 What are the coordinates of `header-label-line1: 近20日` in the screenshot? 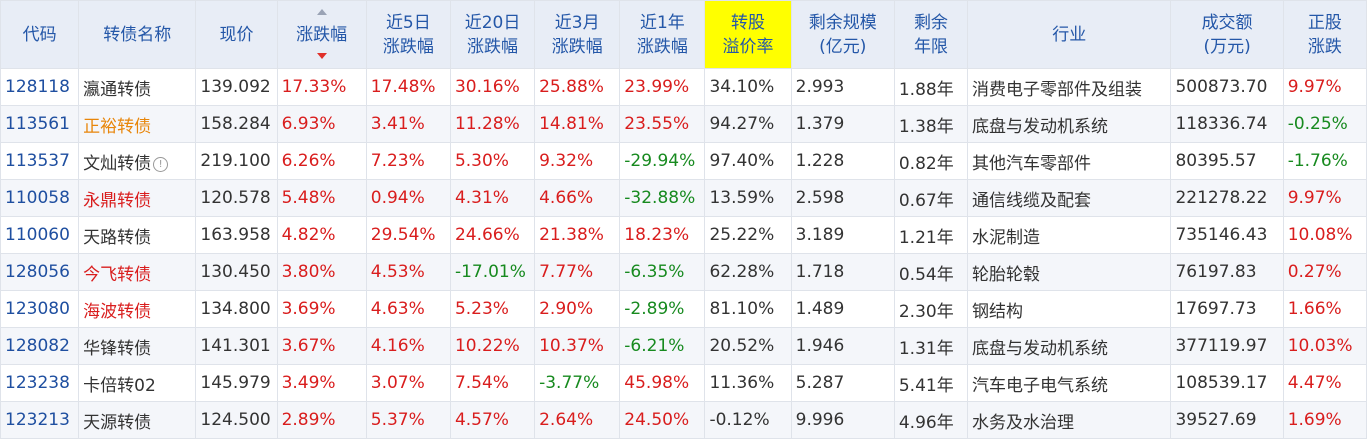 It's located at (492, 22).